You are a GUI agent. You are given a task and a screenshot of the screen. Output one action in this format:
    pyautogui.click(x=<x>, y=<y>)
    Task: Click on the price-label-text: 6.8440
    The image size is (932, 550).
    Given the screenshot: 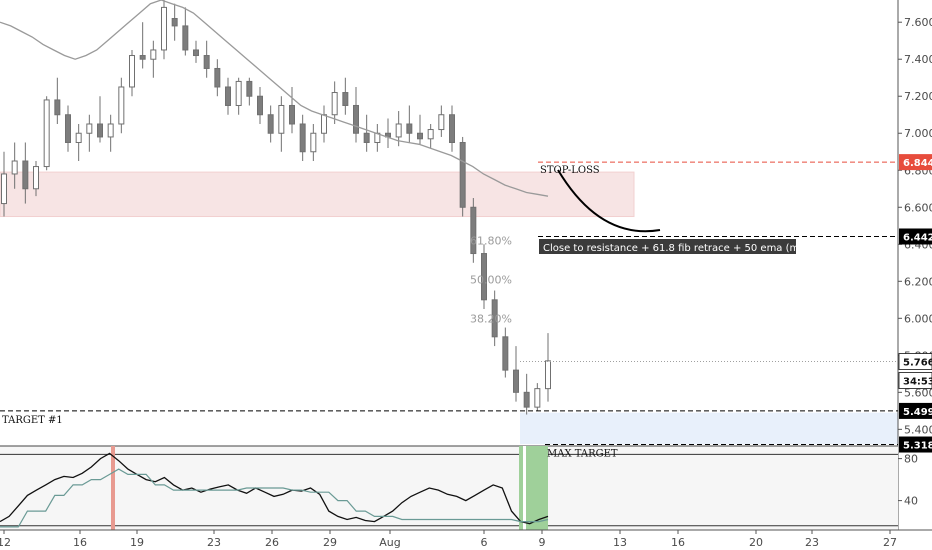 What is the action you would take?
    pyautogui.click(x=917, y=163)
    